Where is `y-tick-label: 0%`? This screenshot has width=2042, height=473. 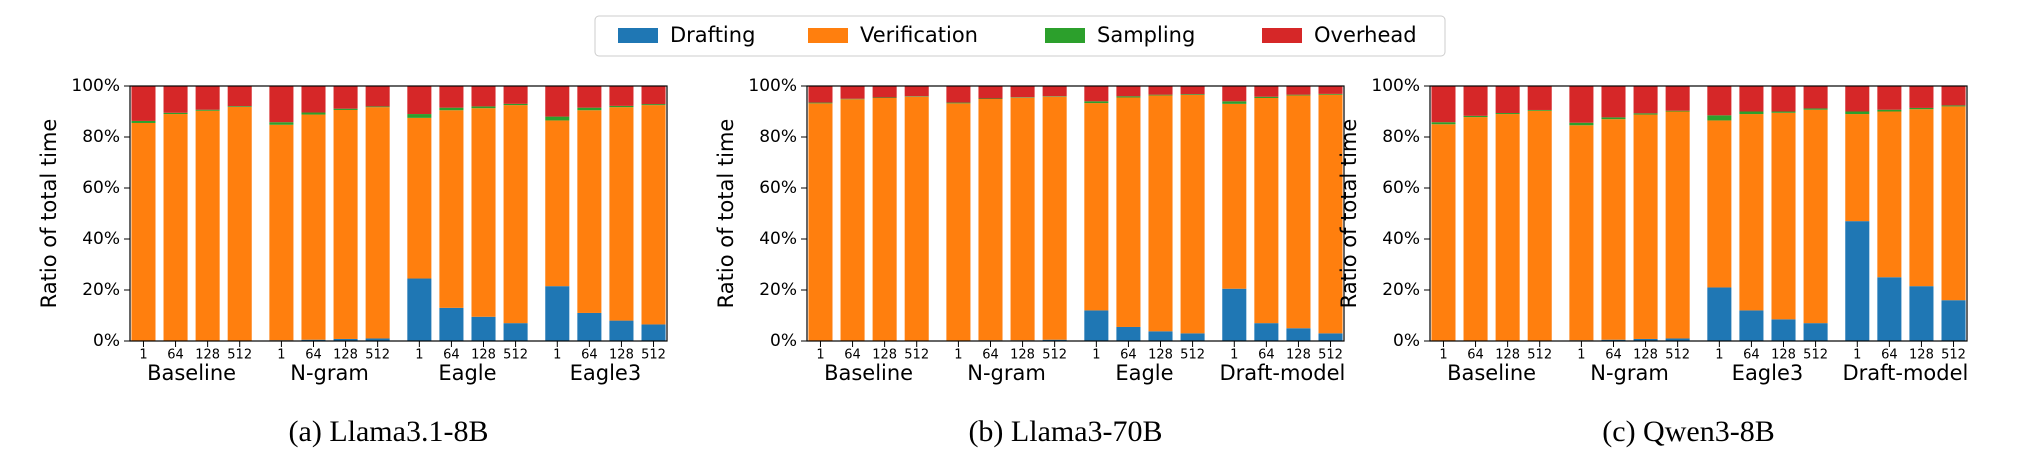
y-tick-label: 0% is located at coordinates (1406, 341).